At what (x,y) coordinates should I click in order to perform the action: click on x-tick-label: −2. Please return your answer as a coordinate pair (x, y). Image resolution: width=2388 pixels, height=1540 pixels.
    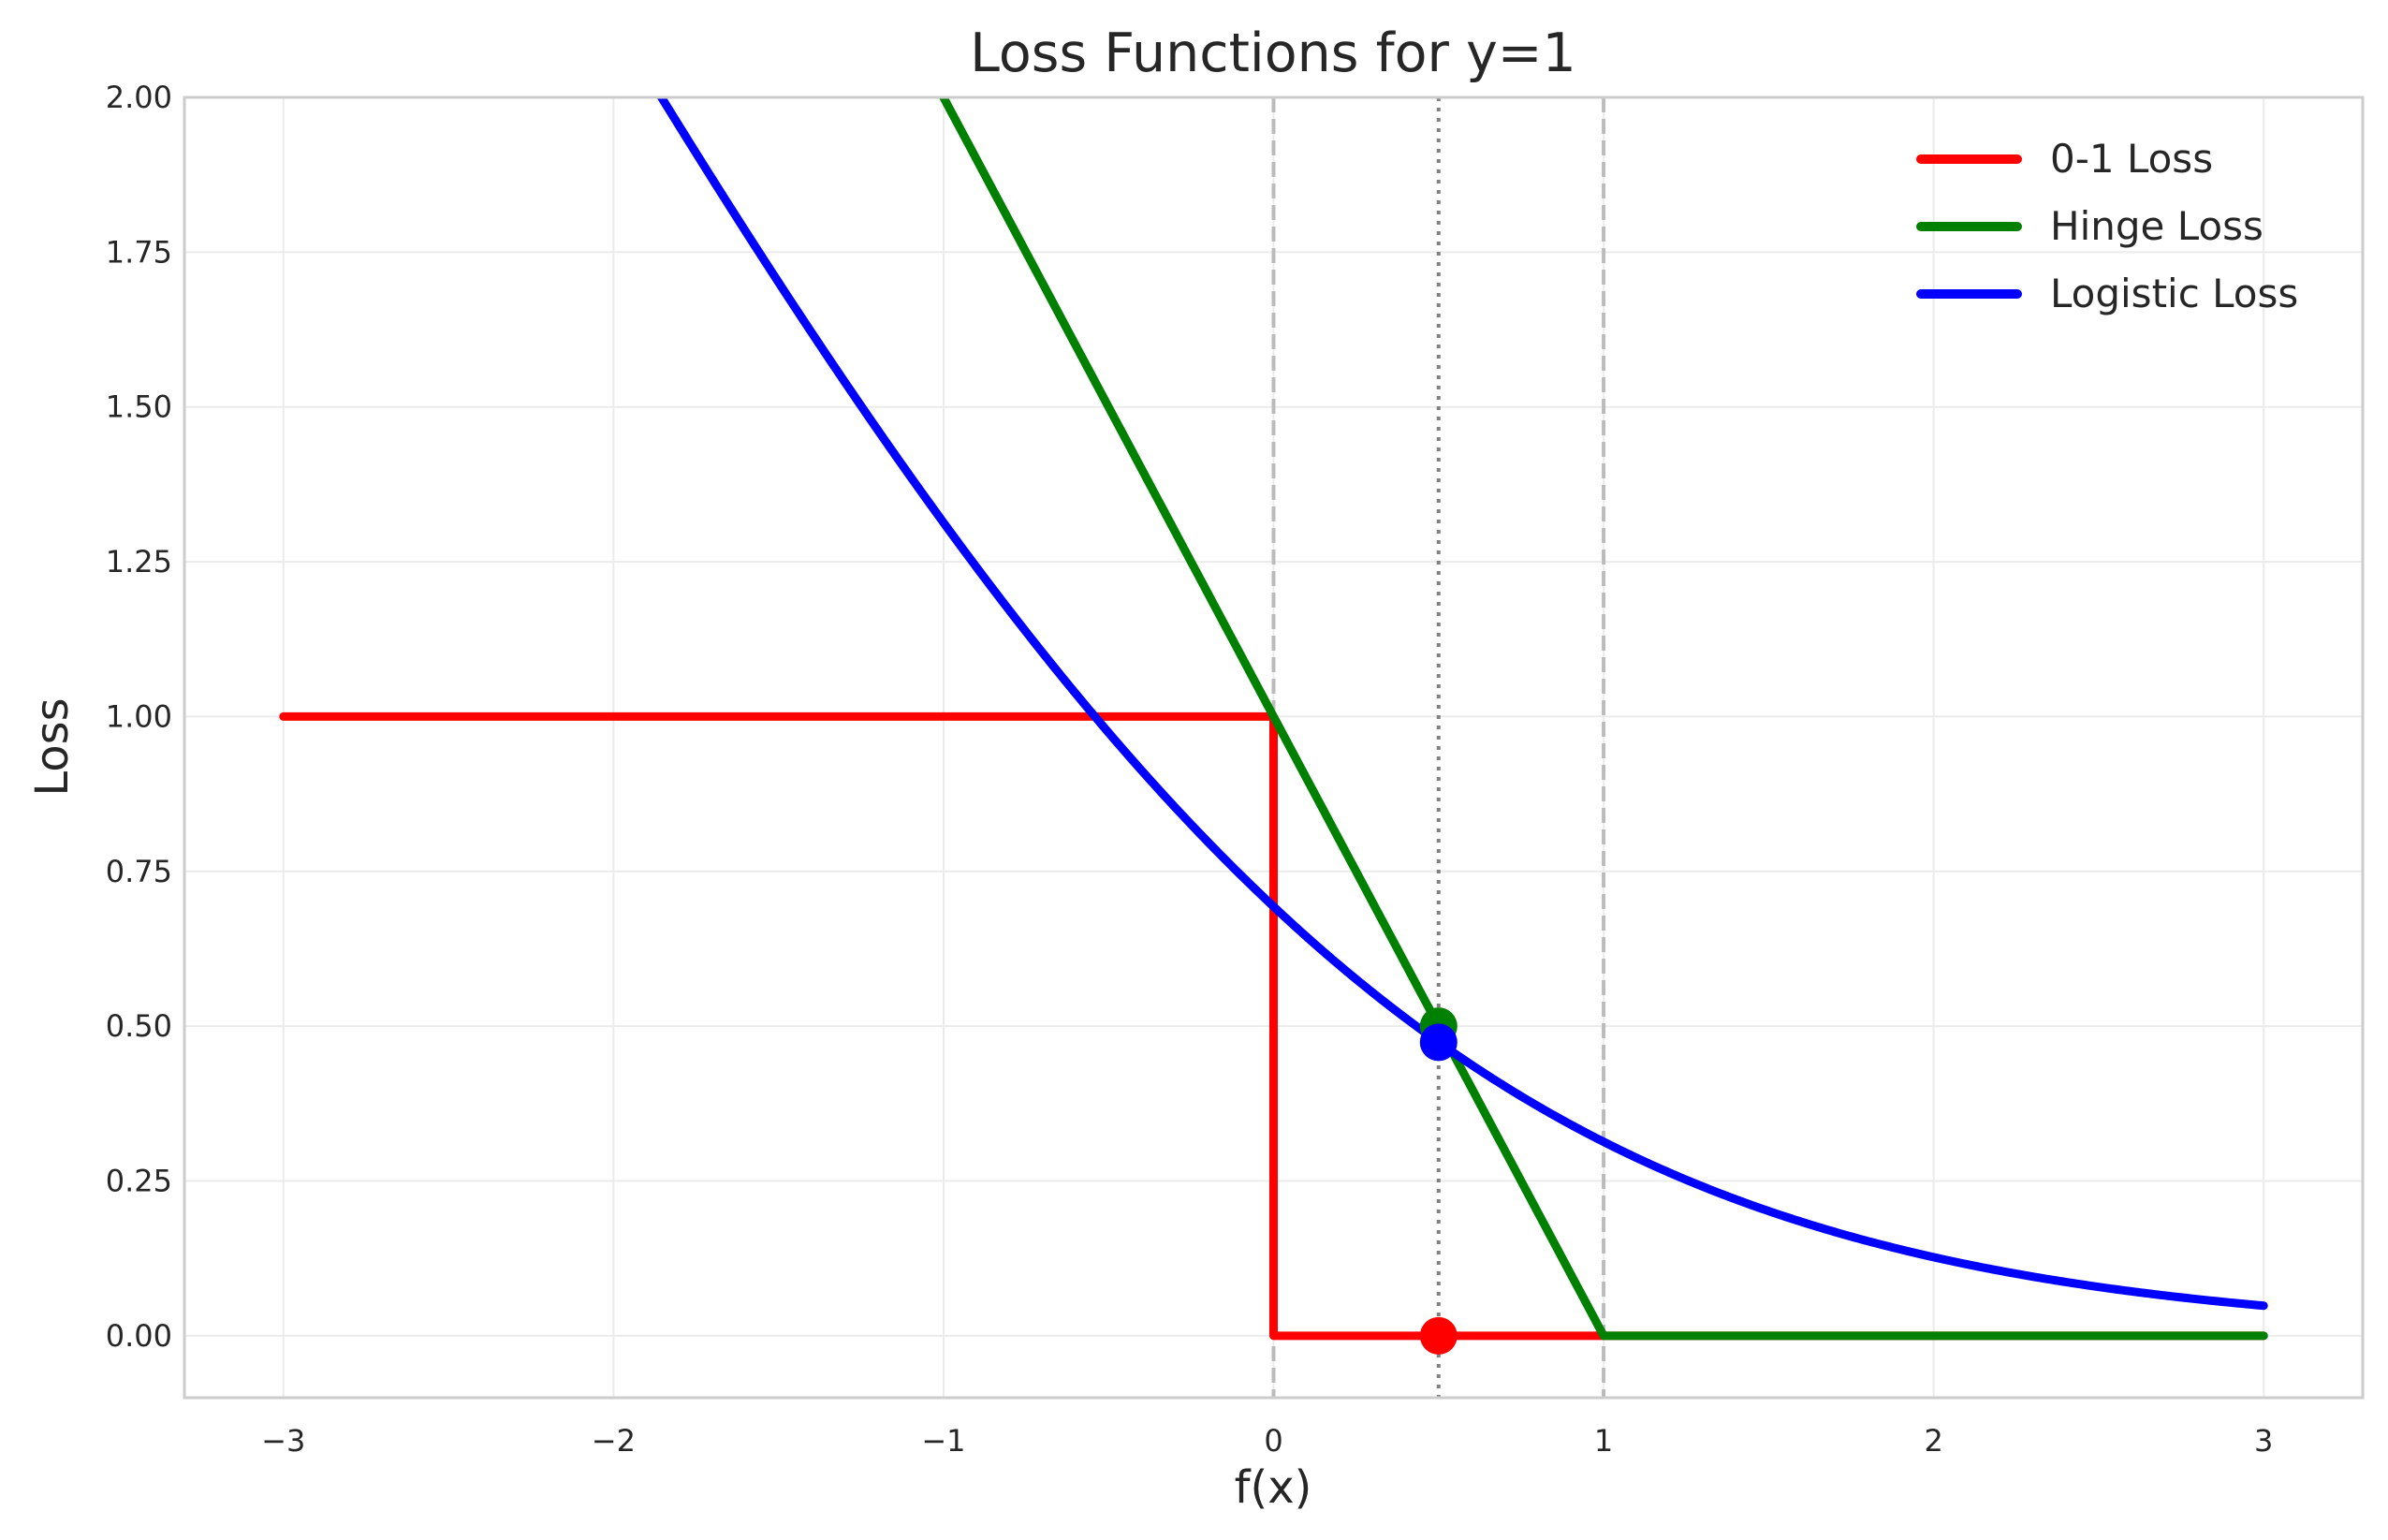
    Looking at the image, I should click on (614, 1441).